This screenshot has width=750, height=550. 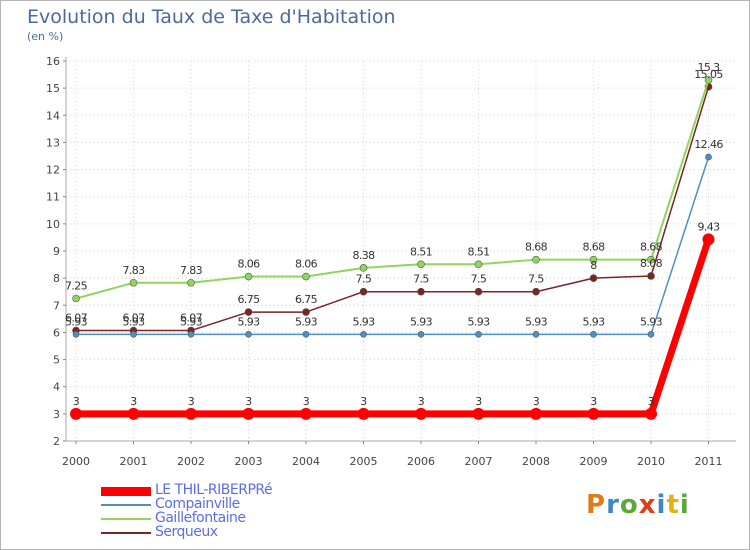 I want to click on y-tick-label: 5, so click(x=56, y=360).